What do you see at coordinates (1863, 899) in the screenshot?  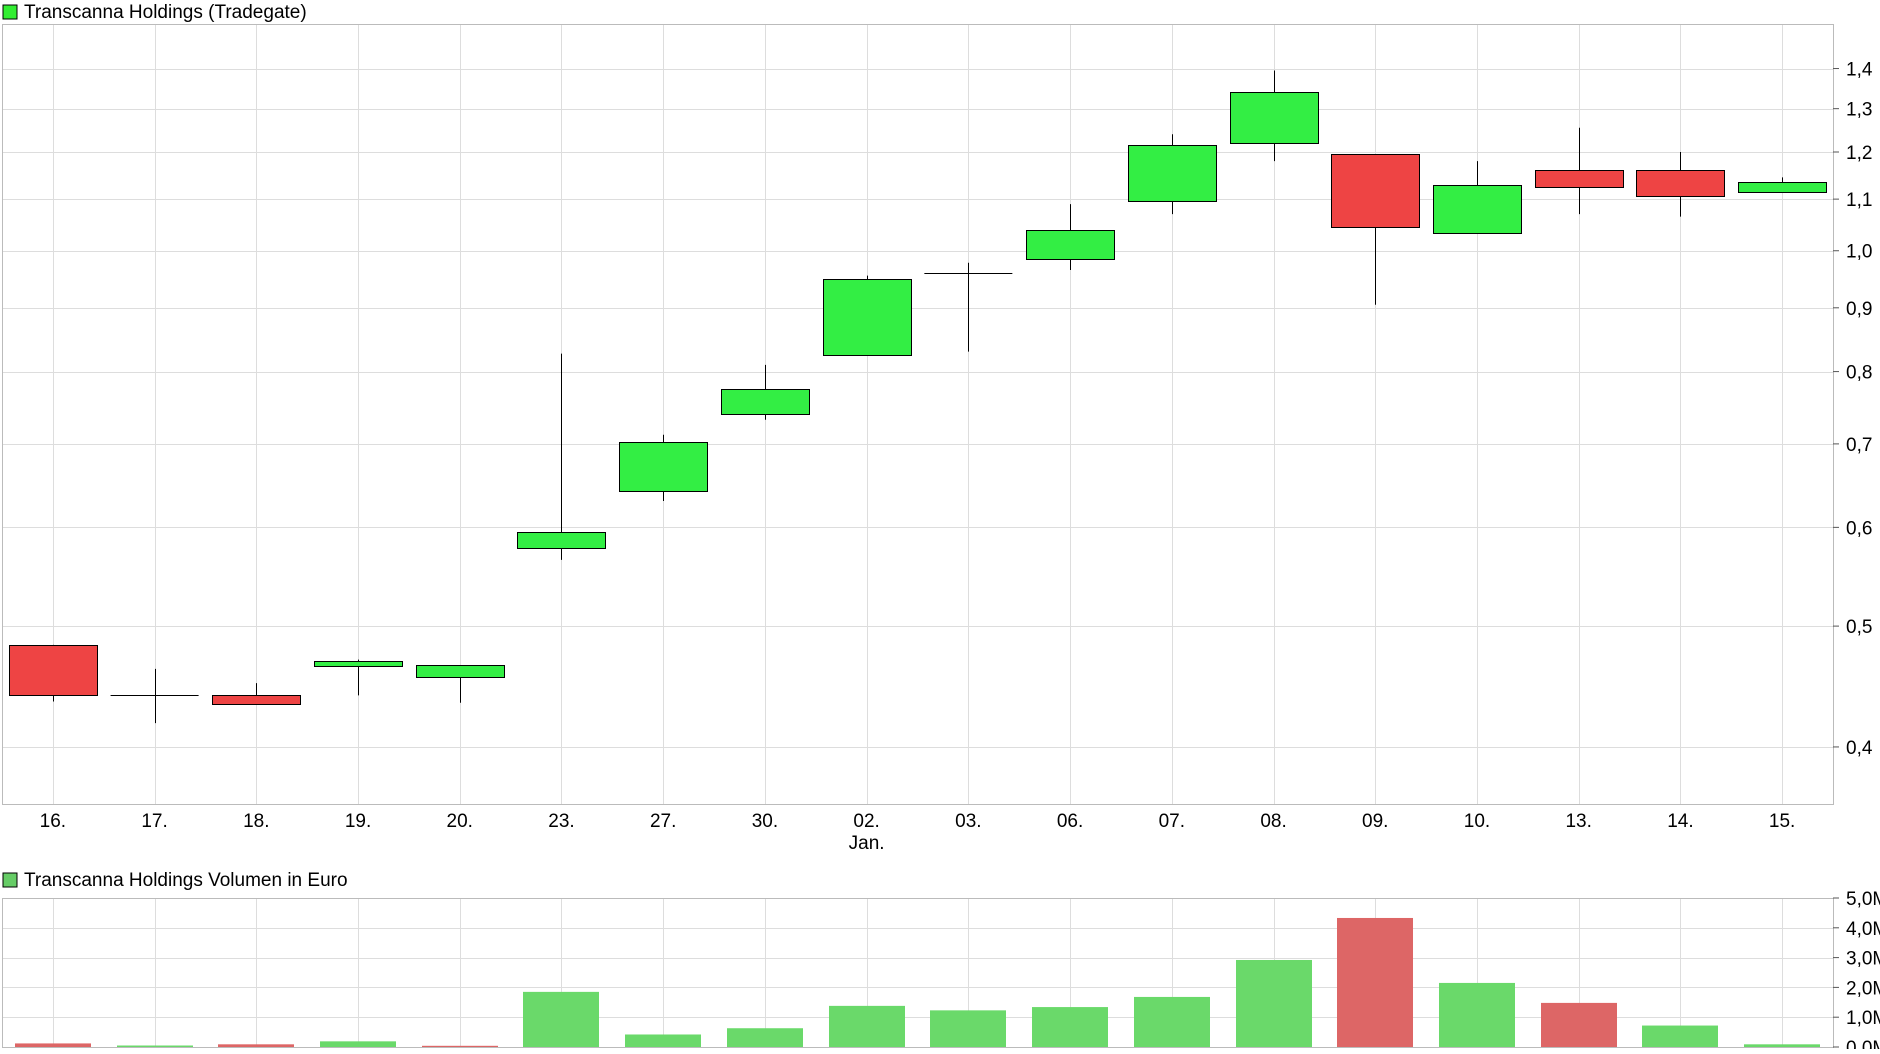 I see `volume-y-tick-label: 5,0M` at bounding box center [1863, 899].